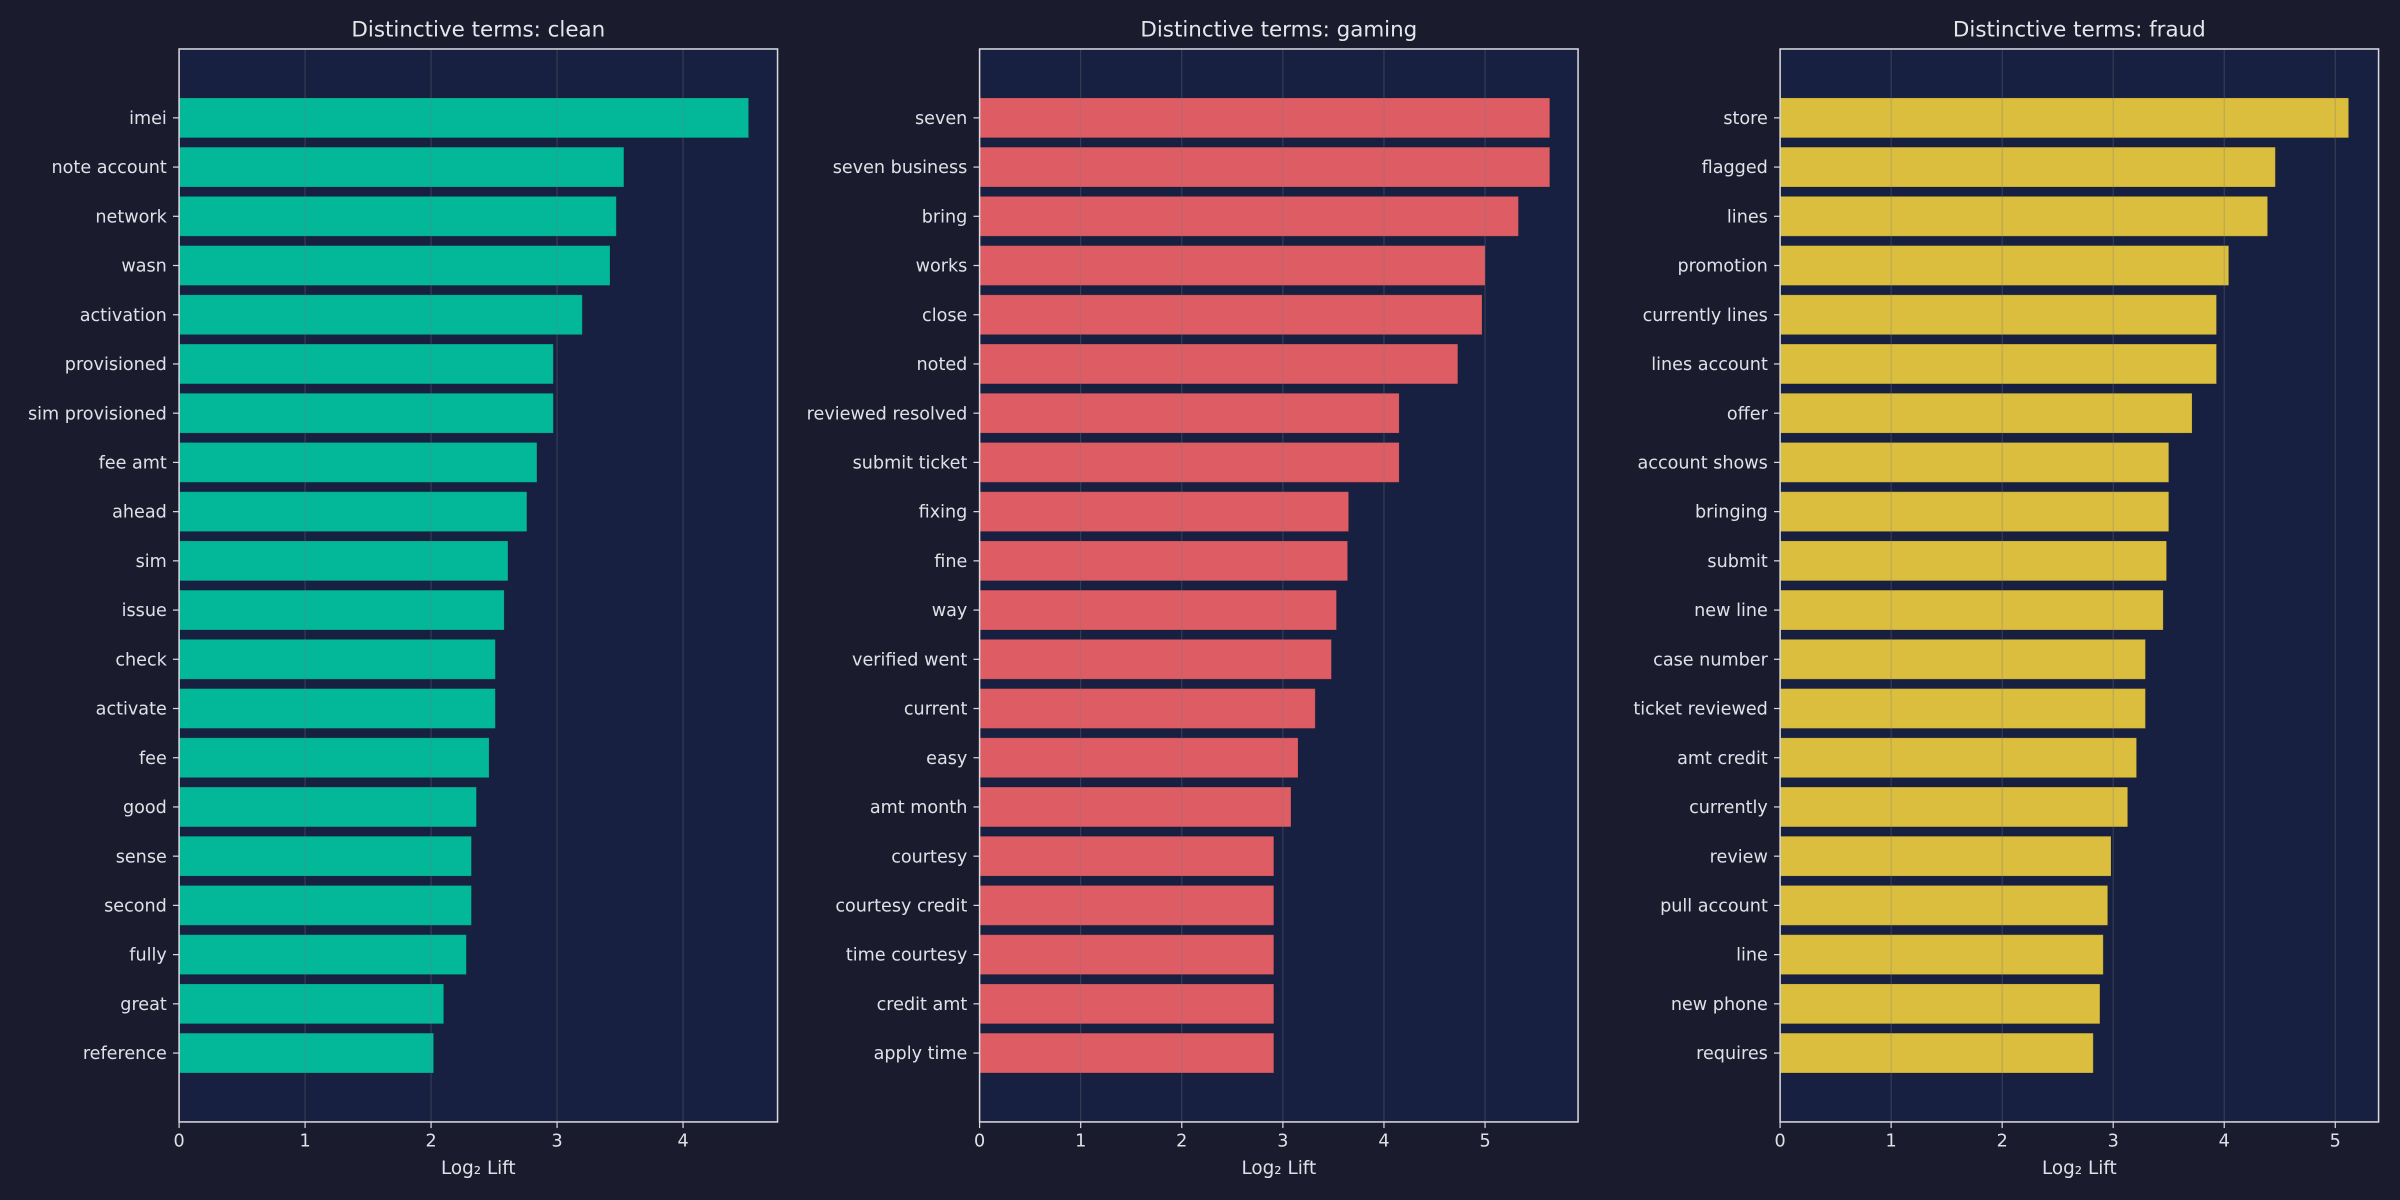 The image size is (2400, 1200). What do you see at coordinates (1710, 660) in the screenshot?
I see `y-tick-label: case number` at bounding box center [1710, 660].